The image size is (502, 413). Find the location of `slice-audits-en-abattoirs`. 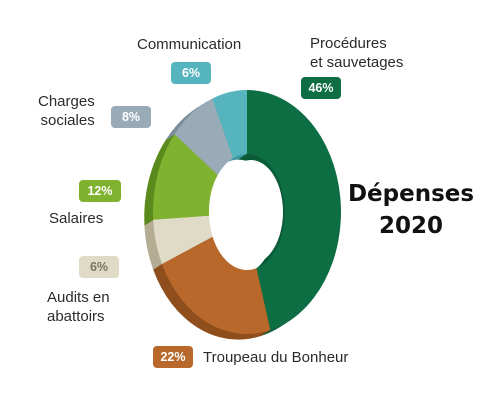

slice-audits-en-abattoirs is located at coordinates (183, 239).